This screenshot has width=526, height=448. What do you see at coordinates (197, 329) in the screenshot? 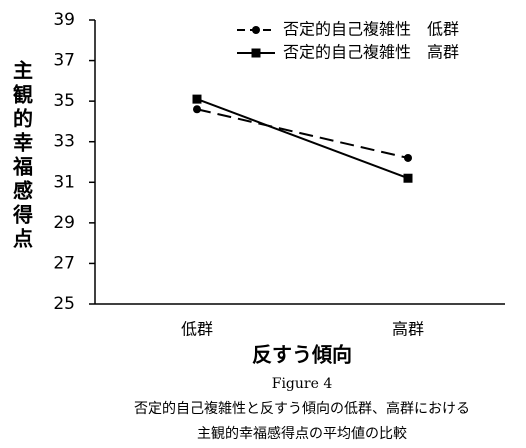
I see `x-tick-label: 低群` at bounding box center [197, 329].